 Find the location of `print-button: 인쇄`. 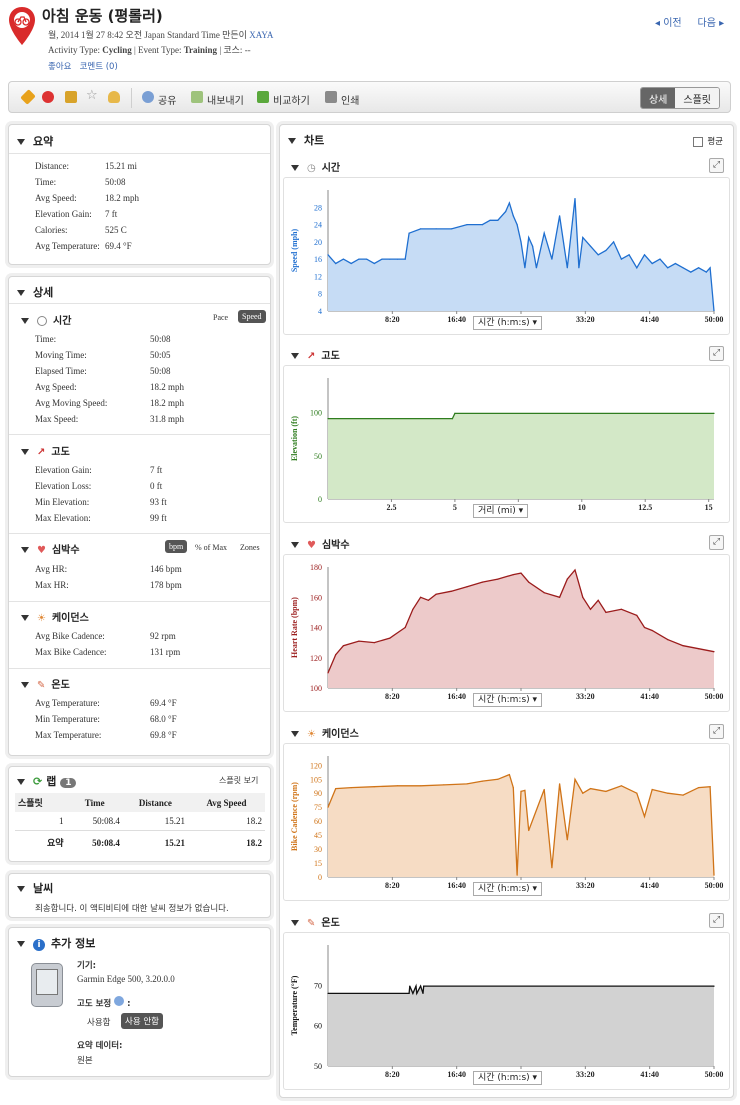

print-button: 인쇄 is located at coordinates (350, 101).